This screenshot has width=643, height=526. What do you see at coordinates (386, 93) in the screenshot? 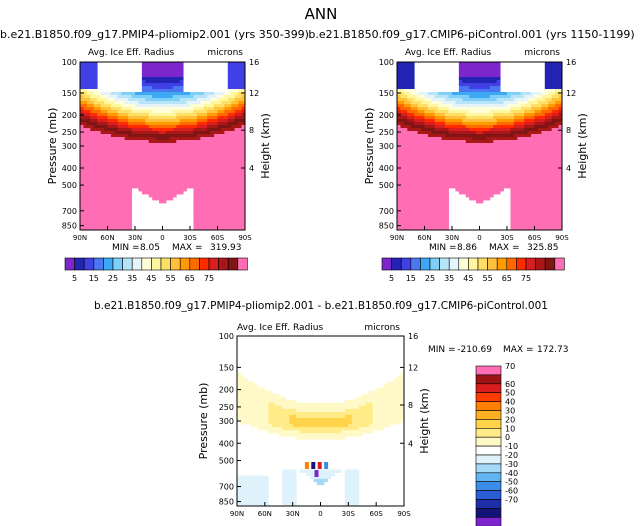
I see `y-tick-label: 150` at bounding box center [386, 93].